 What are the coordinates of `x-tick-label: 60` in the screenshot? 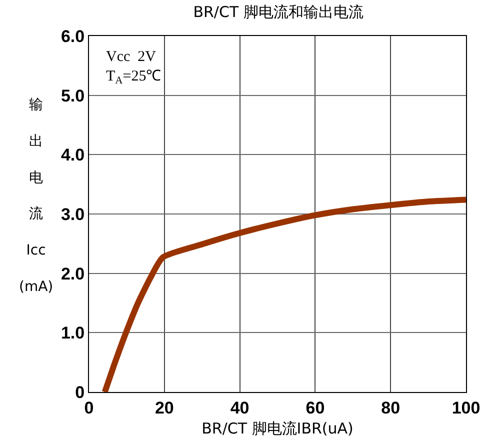 It's located at (315, 408).